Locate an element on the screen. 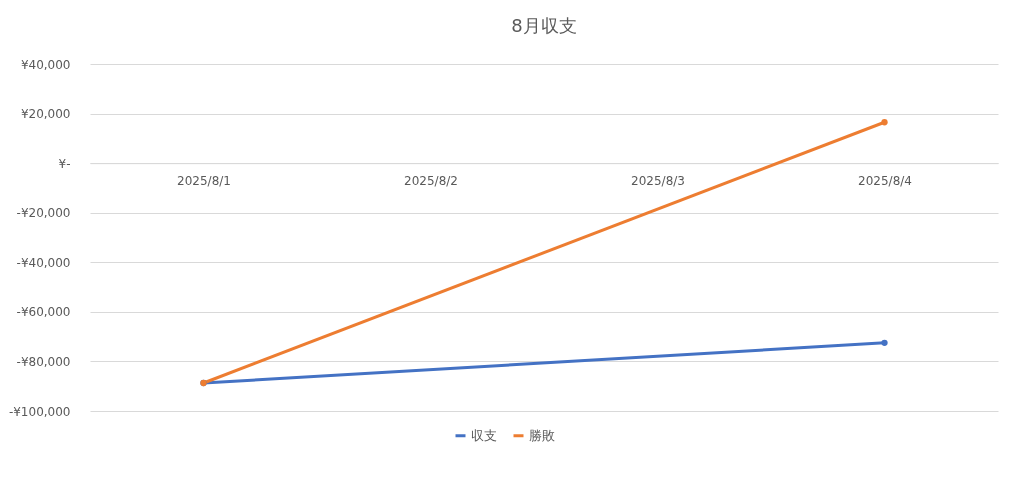 This screenshot has height=485, width=1020. x-tick-label: 2025/8/2 is located at coordinates (431, 180).